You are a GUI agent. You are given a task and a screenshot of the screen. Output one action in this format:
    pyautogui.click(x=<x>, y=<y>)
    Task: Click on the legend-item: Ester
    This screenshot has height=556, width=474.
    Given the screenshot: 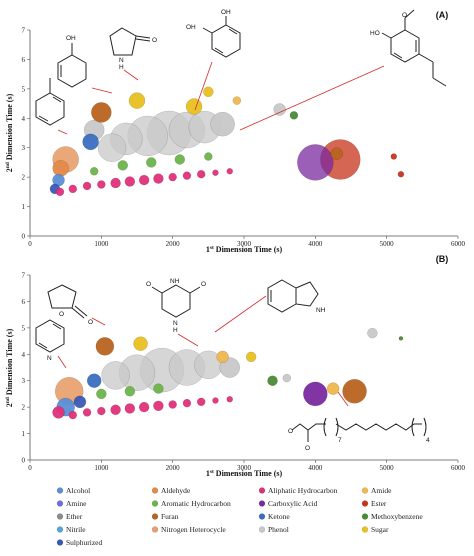 What is the action you would take?
    pyautogui.click(x=374, y=503)
    